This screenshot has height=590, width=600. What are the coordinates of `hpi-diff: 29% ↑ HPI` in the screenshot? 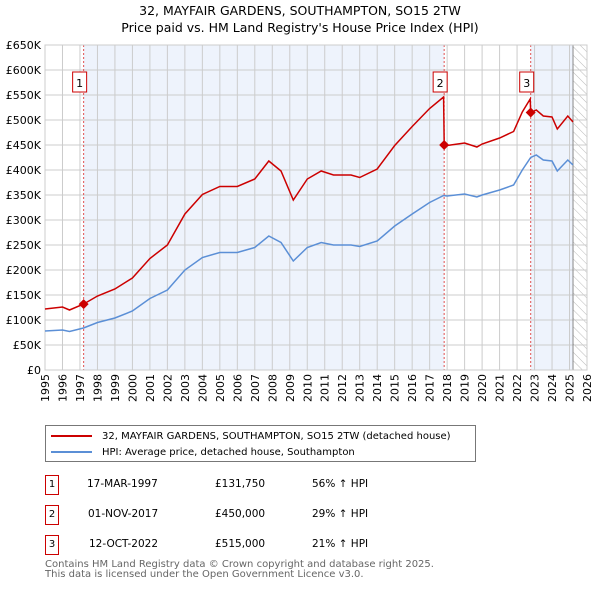 It's located at (340, 514).